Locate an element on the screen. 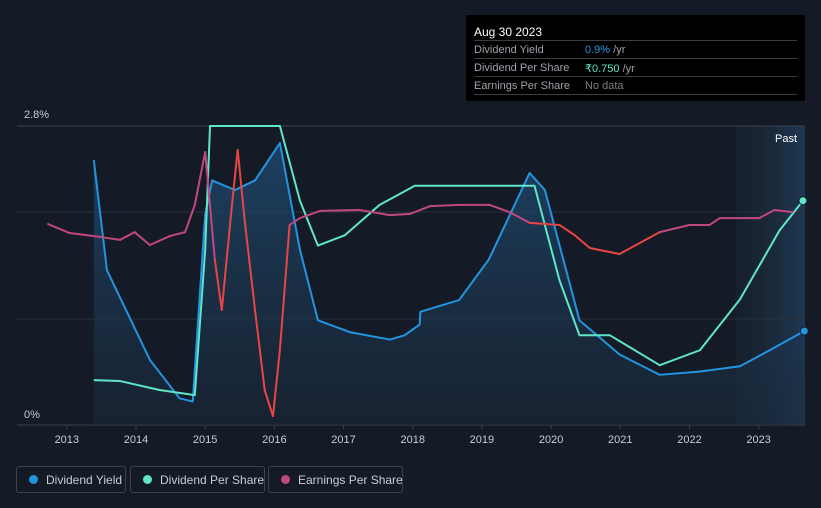  x-tick-label: 2017 is located at coordinates (343, 440).